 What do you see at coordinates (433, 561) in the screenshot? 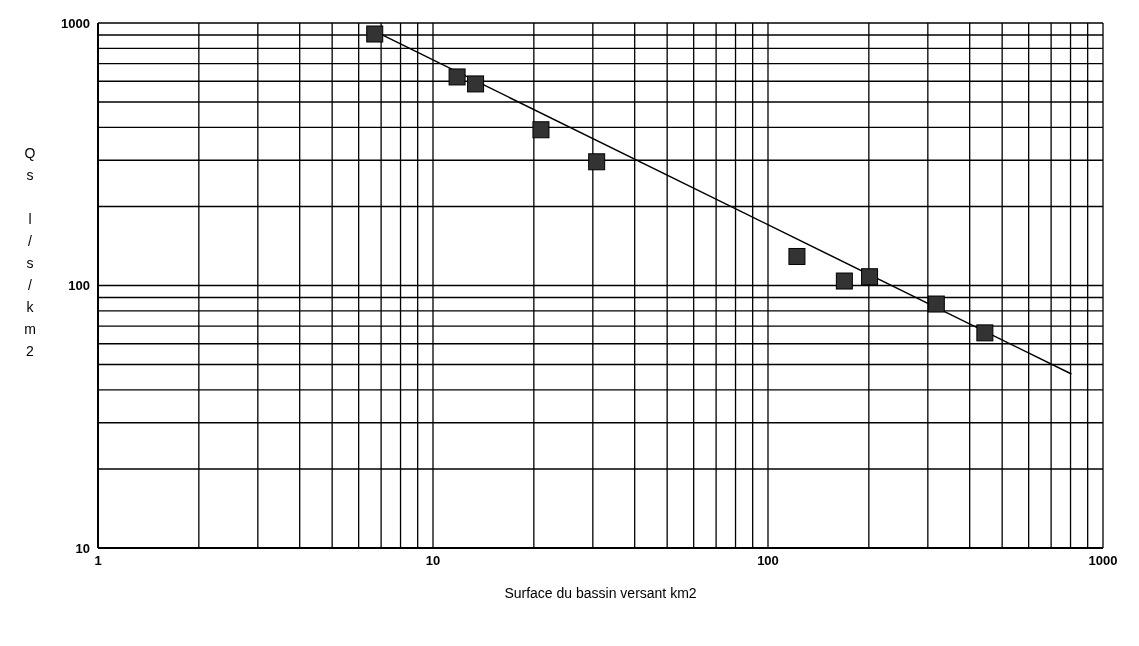
I see `x-tick-label: 10` at bounding box center [433, 561].